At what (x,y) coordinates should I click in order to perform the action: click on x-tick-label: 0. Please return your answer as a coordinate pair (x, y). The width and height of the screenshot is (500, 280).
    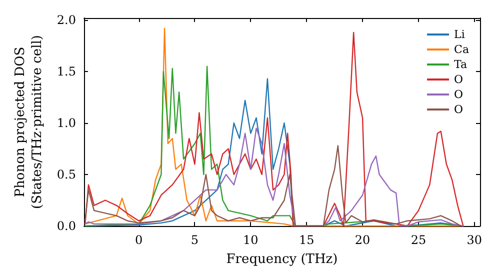
    Looking at the image, I should click on (138, 240).